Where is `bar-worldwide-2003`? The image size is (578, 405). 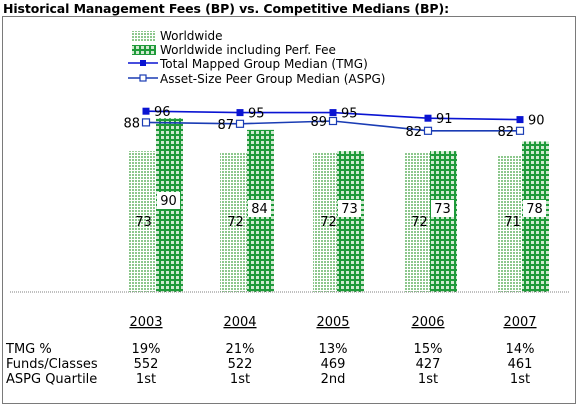 bar-worldwide-2003 is located at coordinates (141, 221).